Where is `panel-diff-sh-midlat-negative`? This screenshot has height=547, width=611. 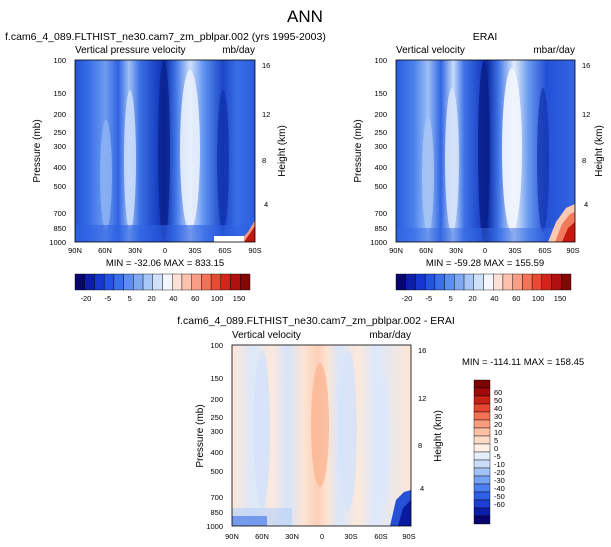 panel-diff-sh-midlat-negative is located at coordinates (383, 440).